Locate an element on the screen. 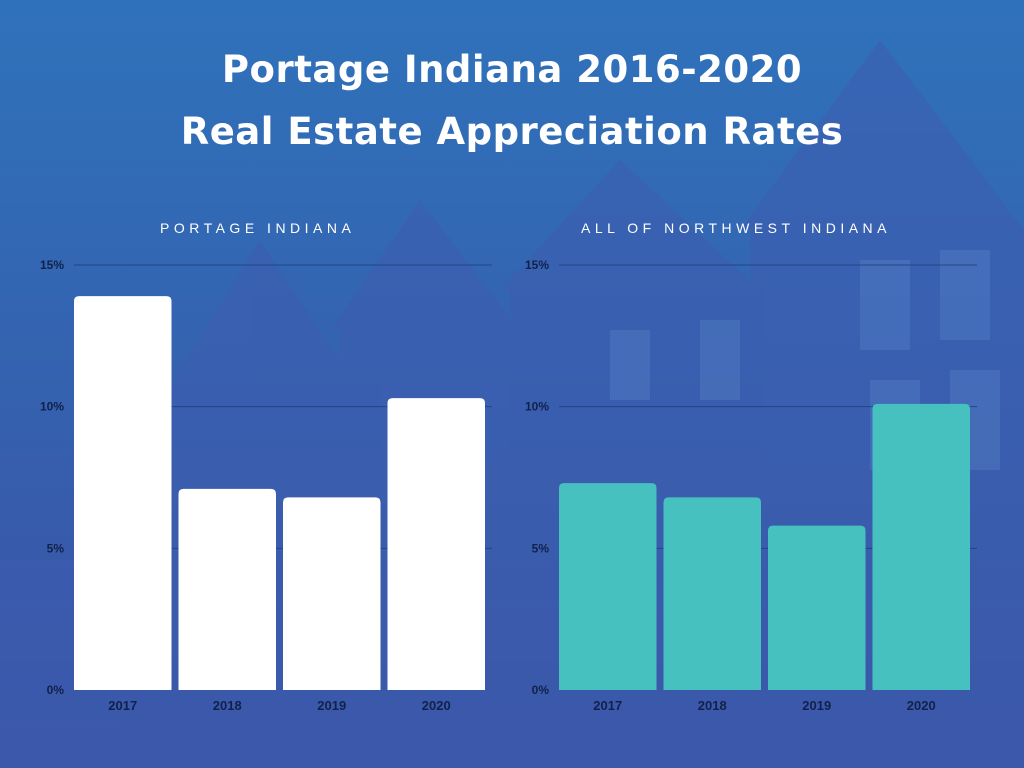 The width and height of the screenshot is (1024, 768). portage-y-tick-label: 0% is located at coordinates (56, 690).